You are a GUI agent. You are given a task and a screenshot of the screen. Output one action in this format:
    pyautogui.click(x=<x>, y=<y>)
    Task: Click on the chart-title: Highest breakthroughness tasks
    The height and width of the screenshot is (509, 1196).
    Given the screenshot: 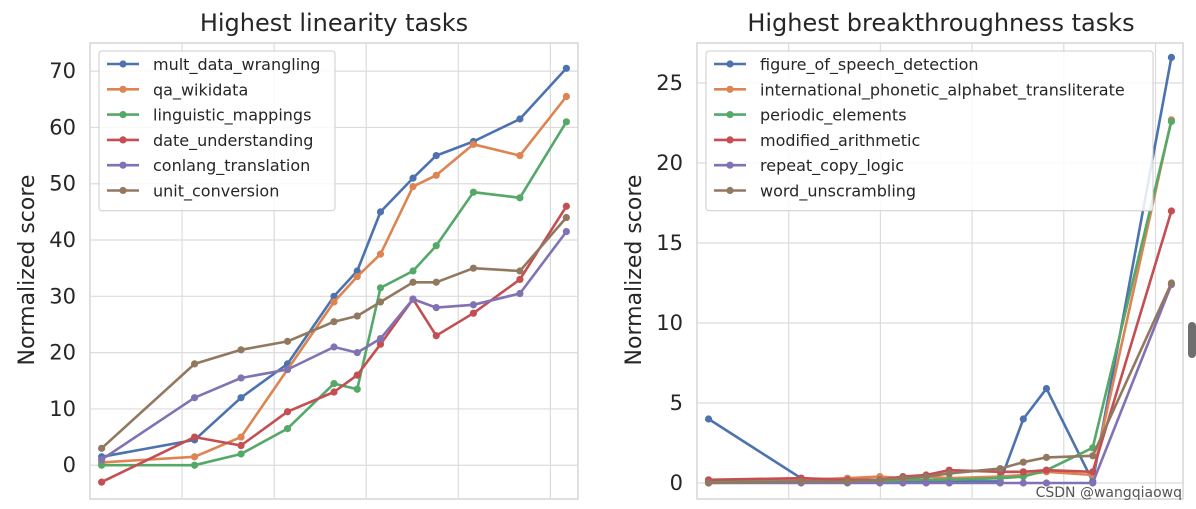 What is the action you would take?
    pyautogui.click(x=940, y=23)
    